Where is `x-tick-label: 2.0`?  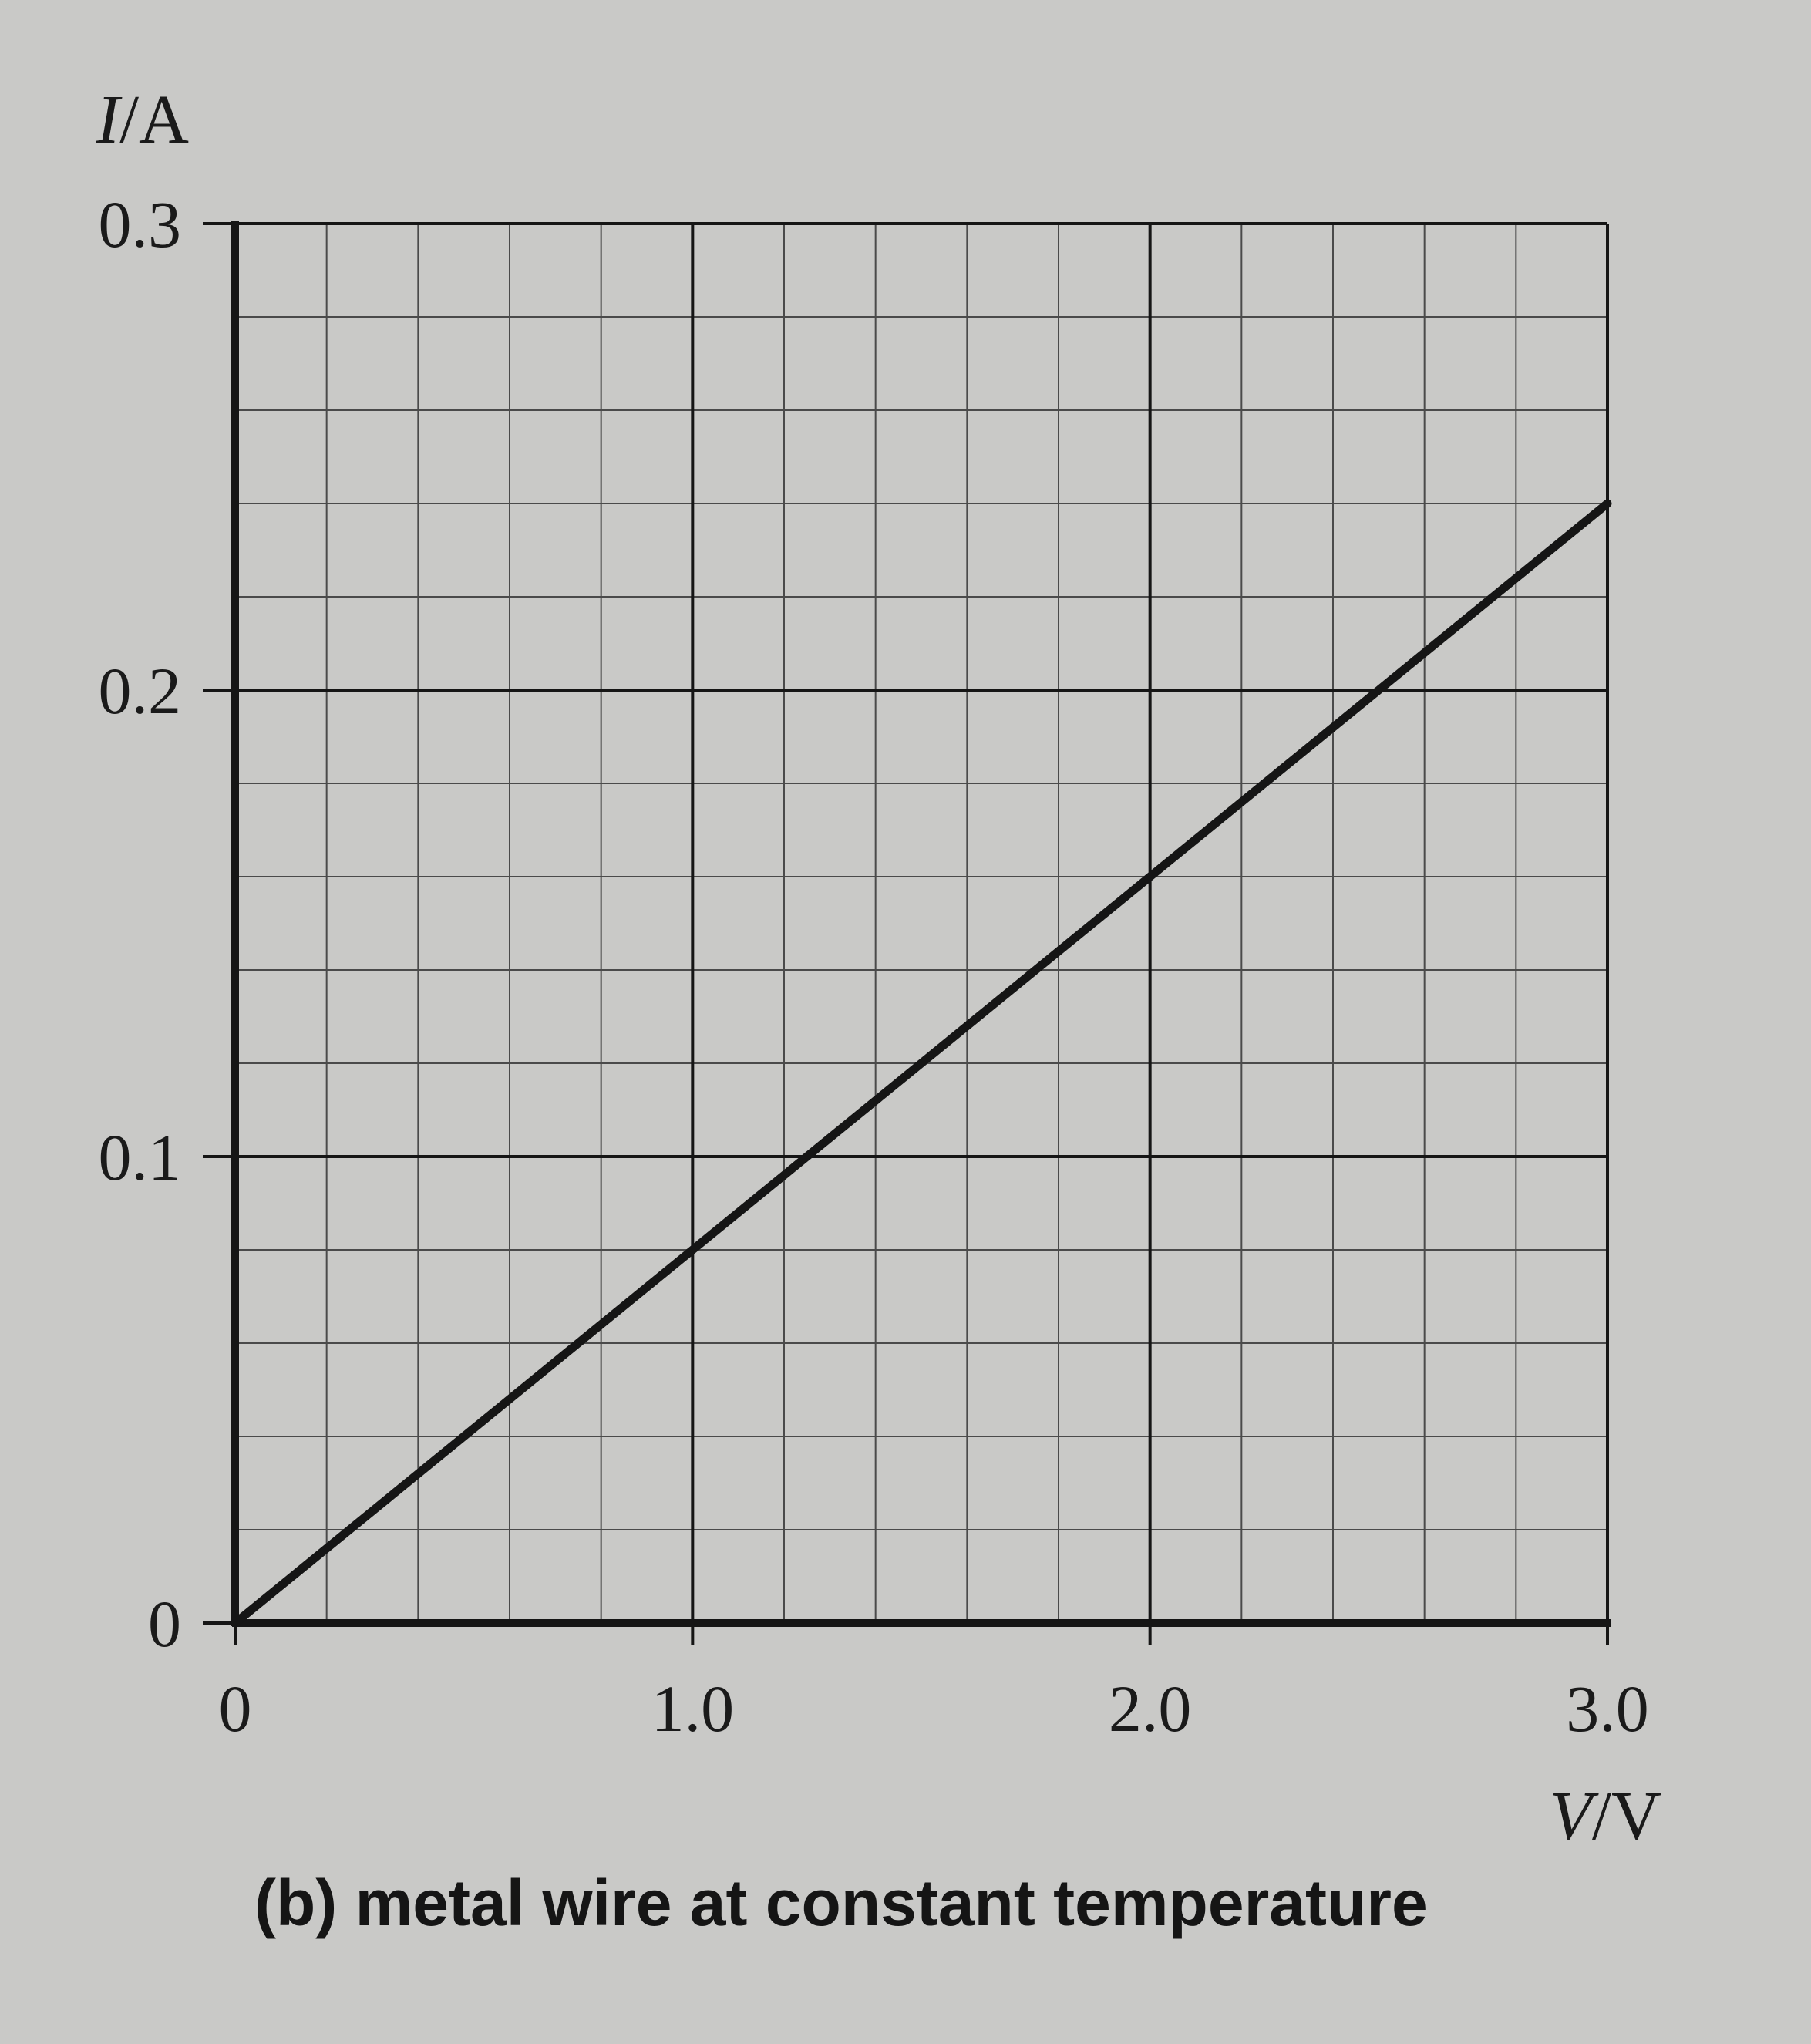
x-tick-label: 2.0 is located at coordinates (1151, 1709).